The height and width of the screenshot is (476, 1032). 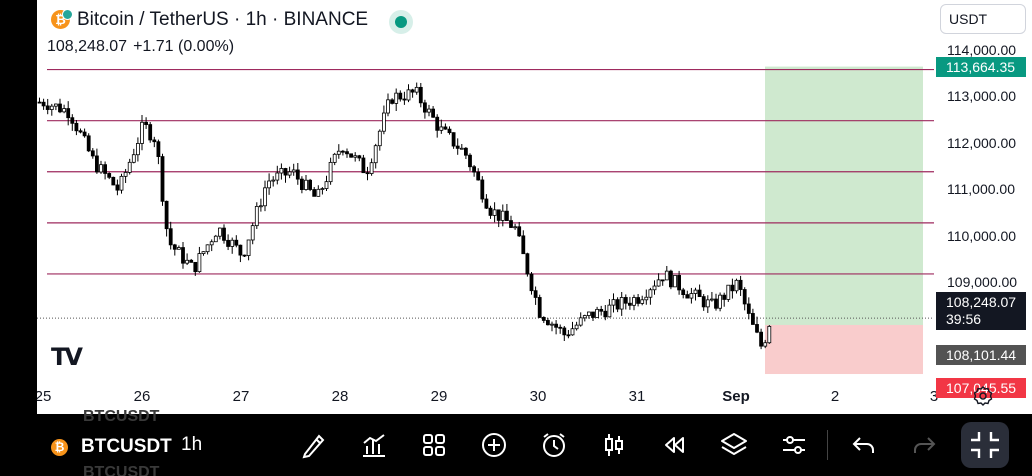 What do you see at coordinates (983, 19) in the screenshot?
I see `currency-selector: USDT` at bounding box center [983, 19].